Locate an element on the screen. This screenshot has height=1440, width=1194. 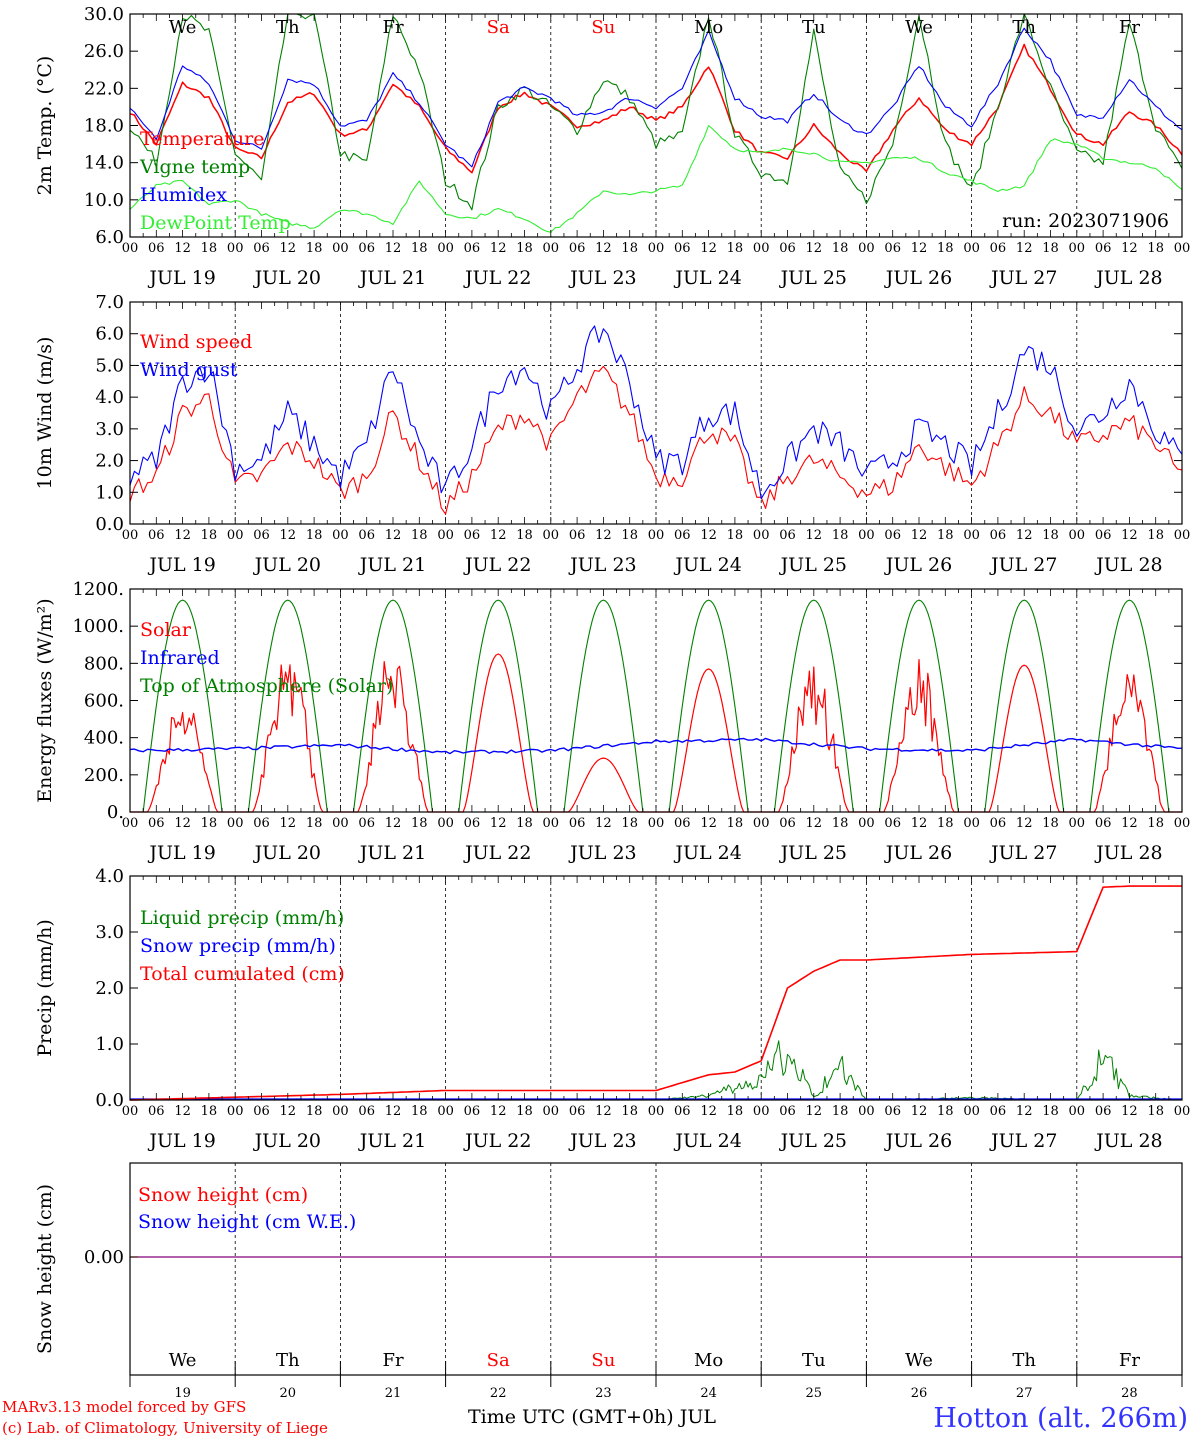
y-axis-label: 10m Wind (m/s) is located at coordinates (45, 413).